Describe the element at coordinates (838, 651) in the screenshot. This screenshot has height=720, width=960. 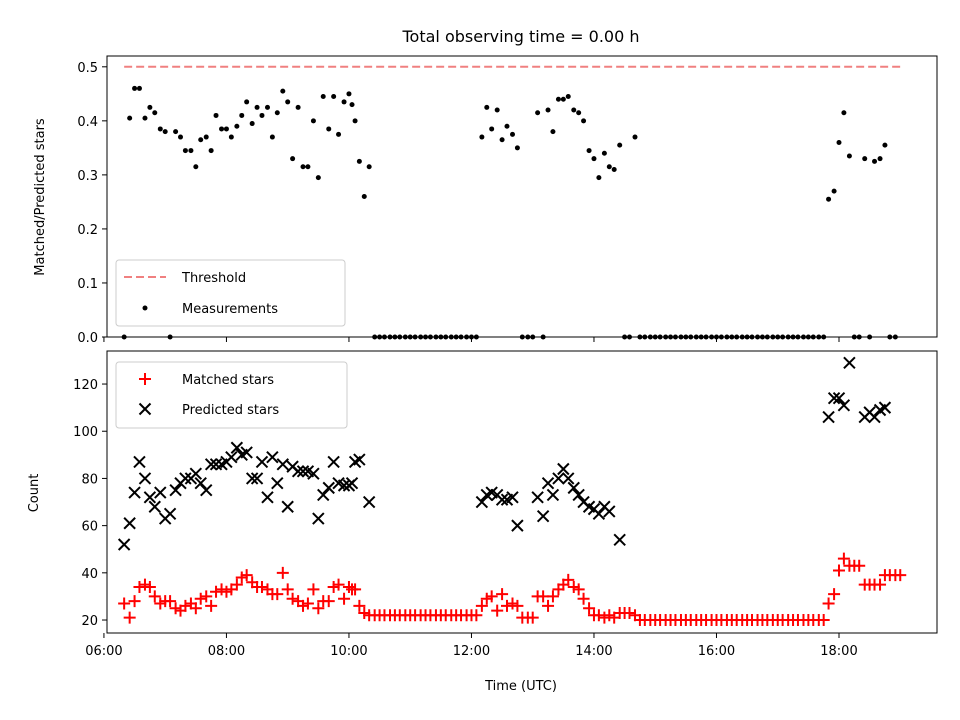
I see `x-tick-label: 18:00` at that location.